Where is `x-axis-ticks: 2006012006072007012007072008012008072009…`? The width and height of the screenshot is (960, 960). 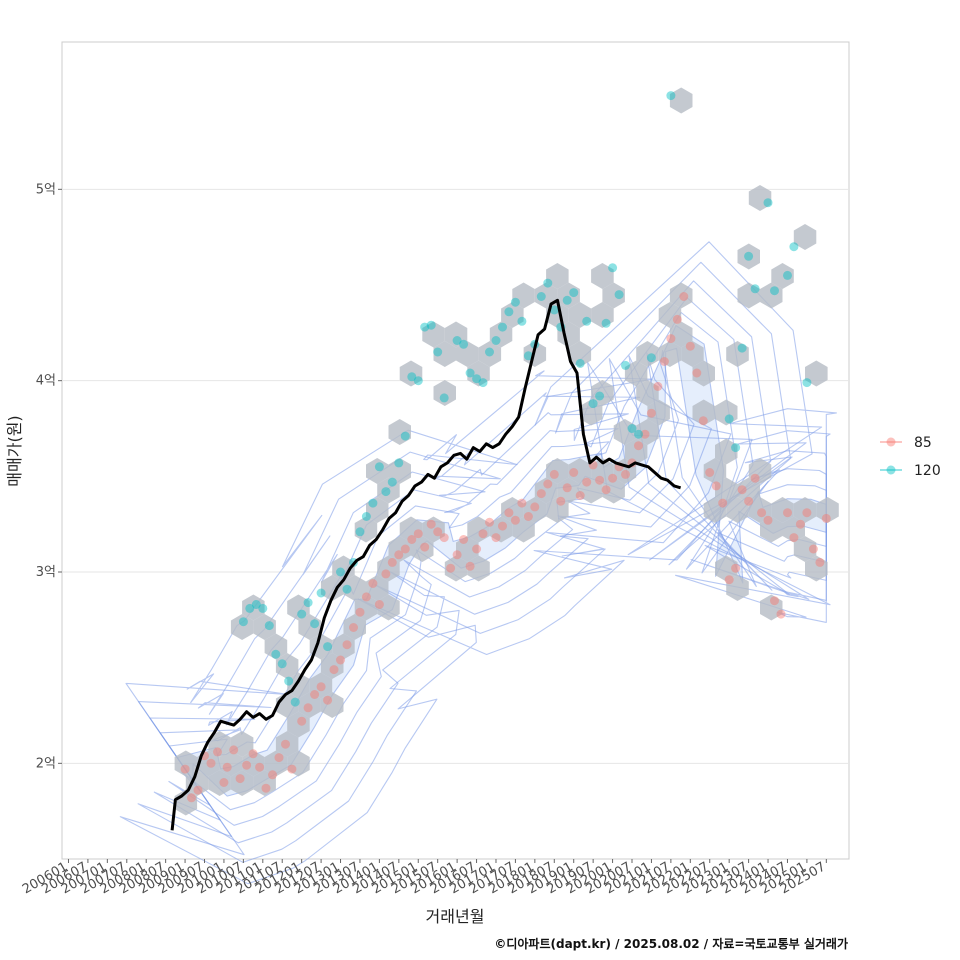
x-axis-ticks: 2006012006072007012007072008012008072009… is located at coordinates (424, 878).